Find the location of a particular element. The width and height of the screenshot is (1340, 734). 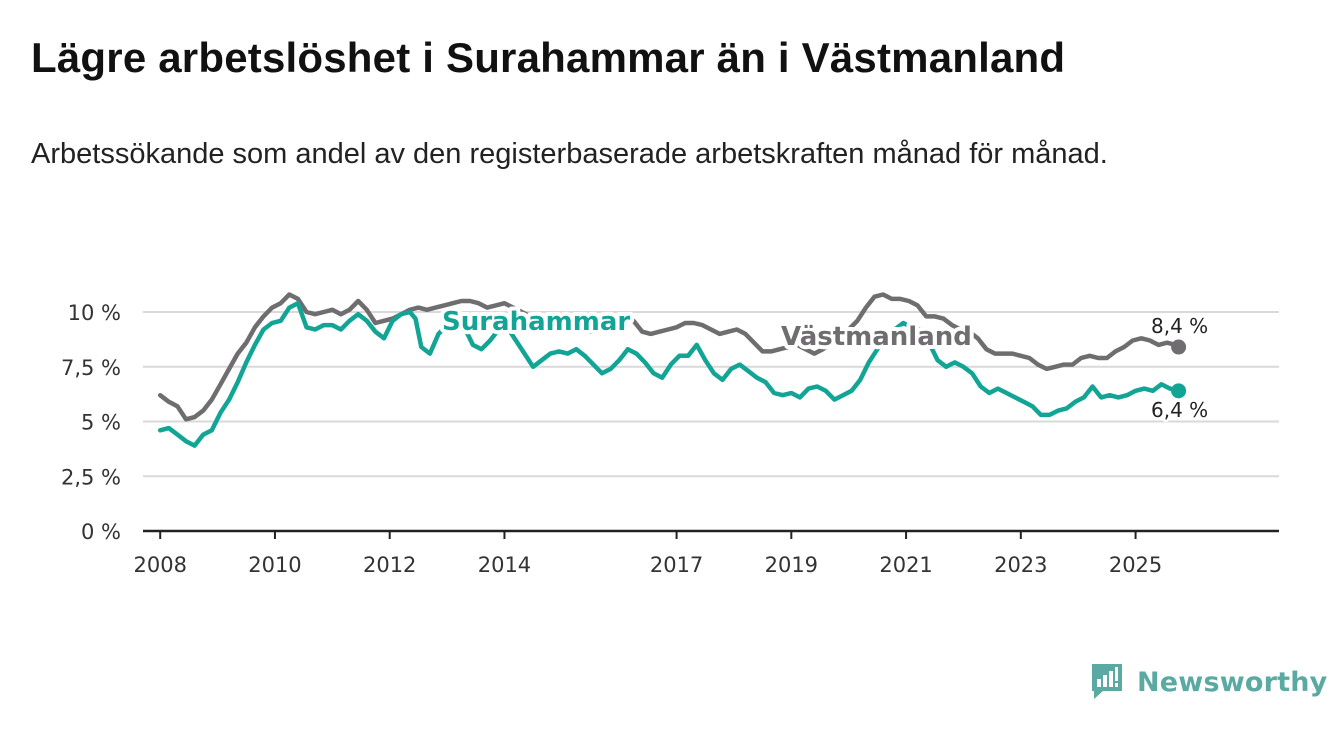

x-tick-label: 2017 is located at coordinates (676, 565).